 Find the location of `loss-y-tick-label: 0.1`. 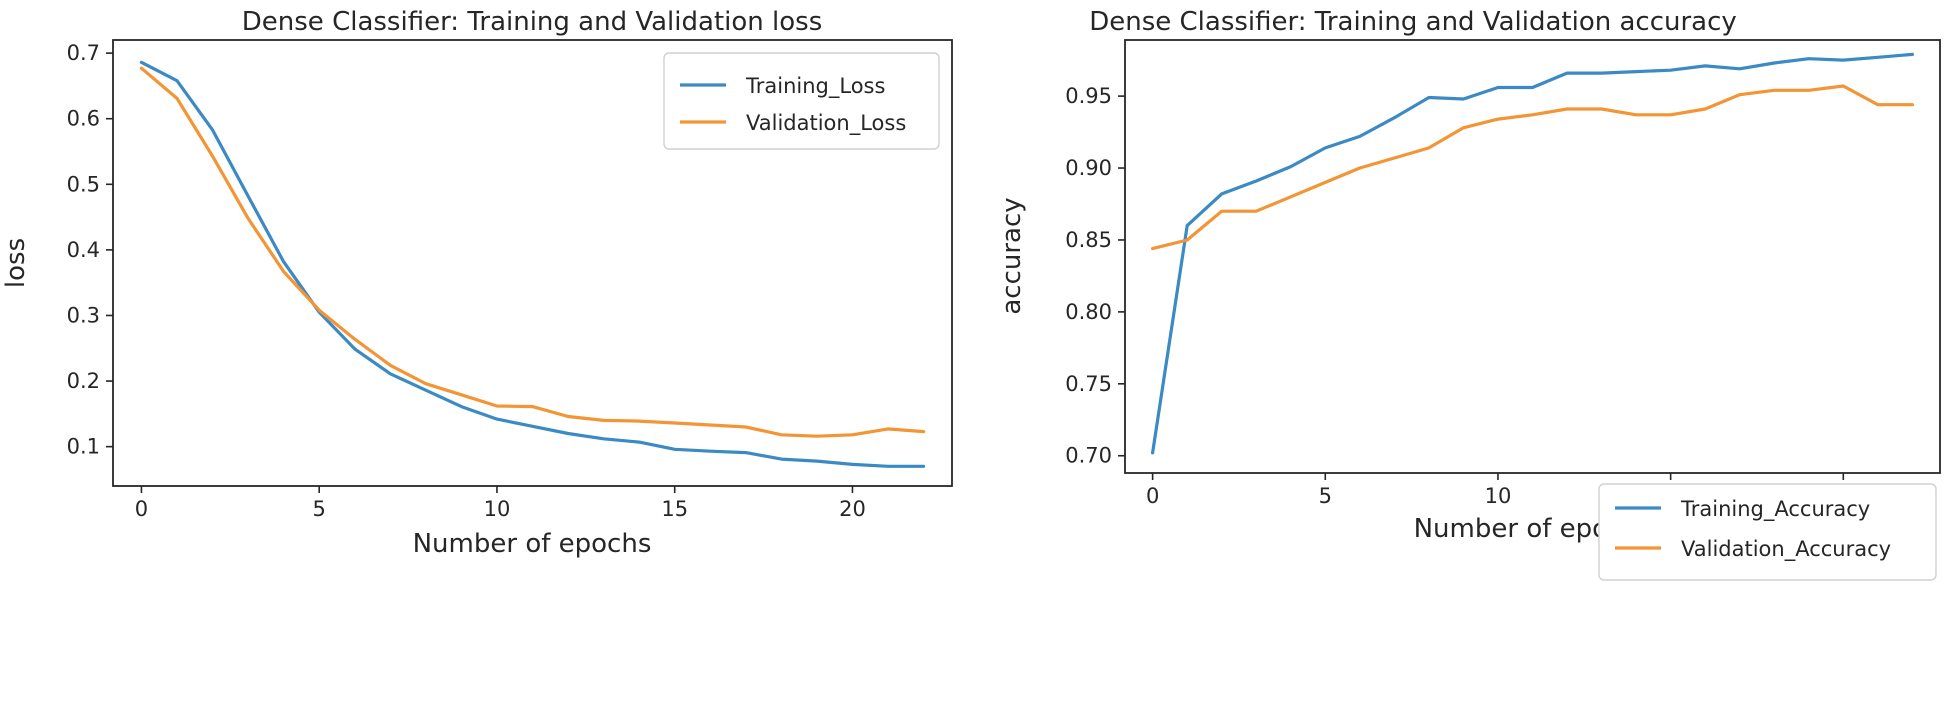

loss-y-tick-label: 0.1 is located at coordinates (83, 447).